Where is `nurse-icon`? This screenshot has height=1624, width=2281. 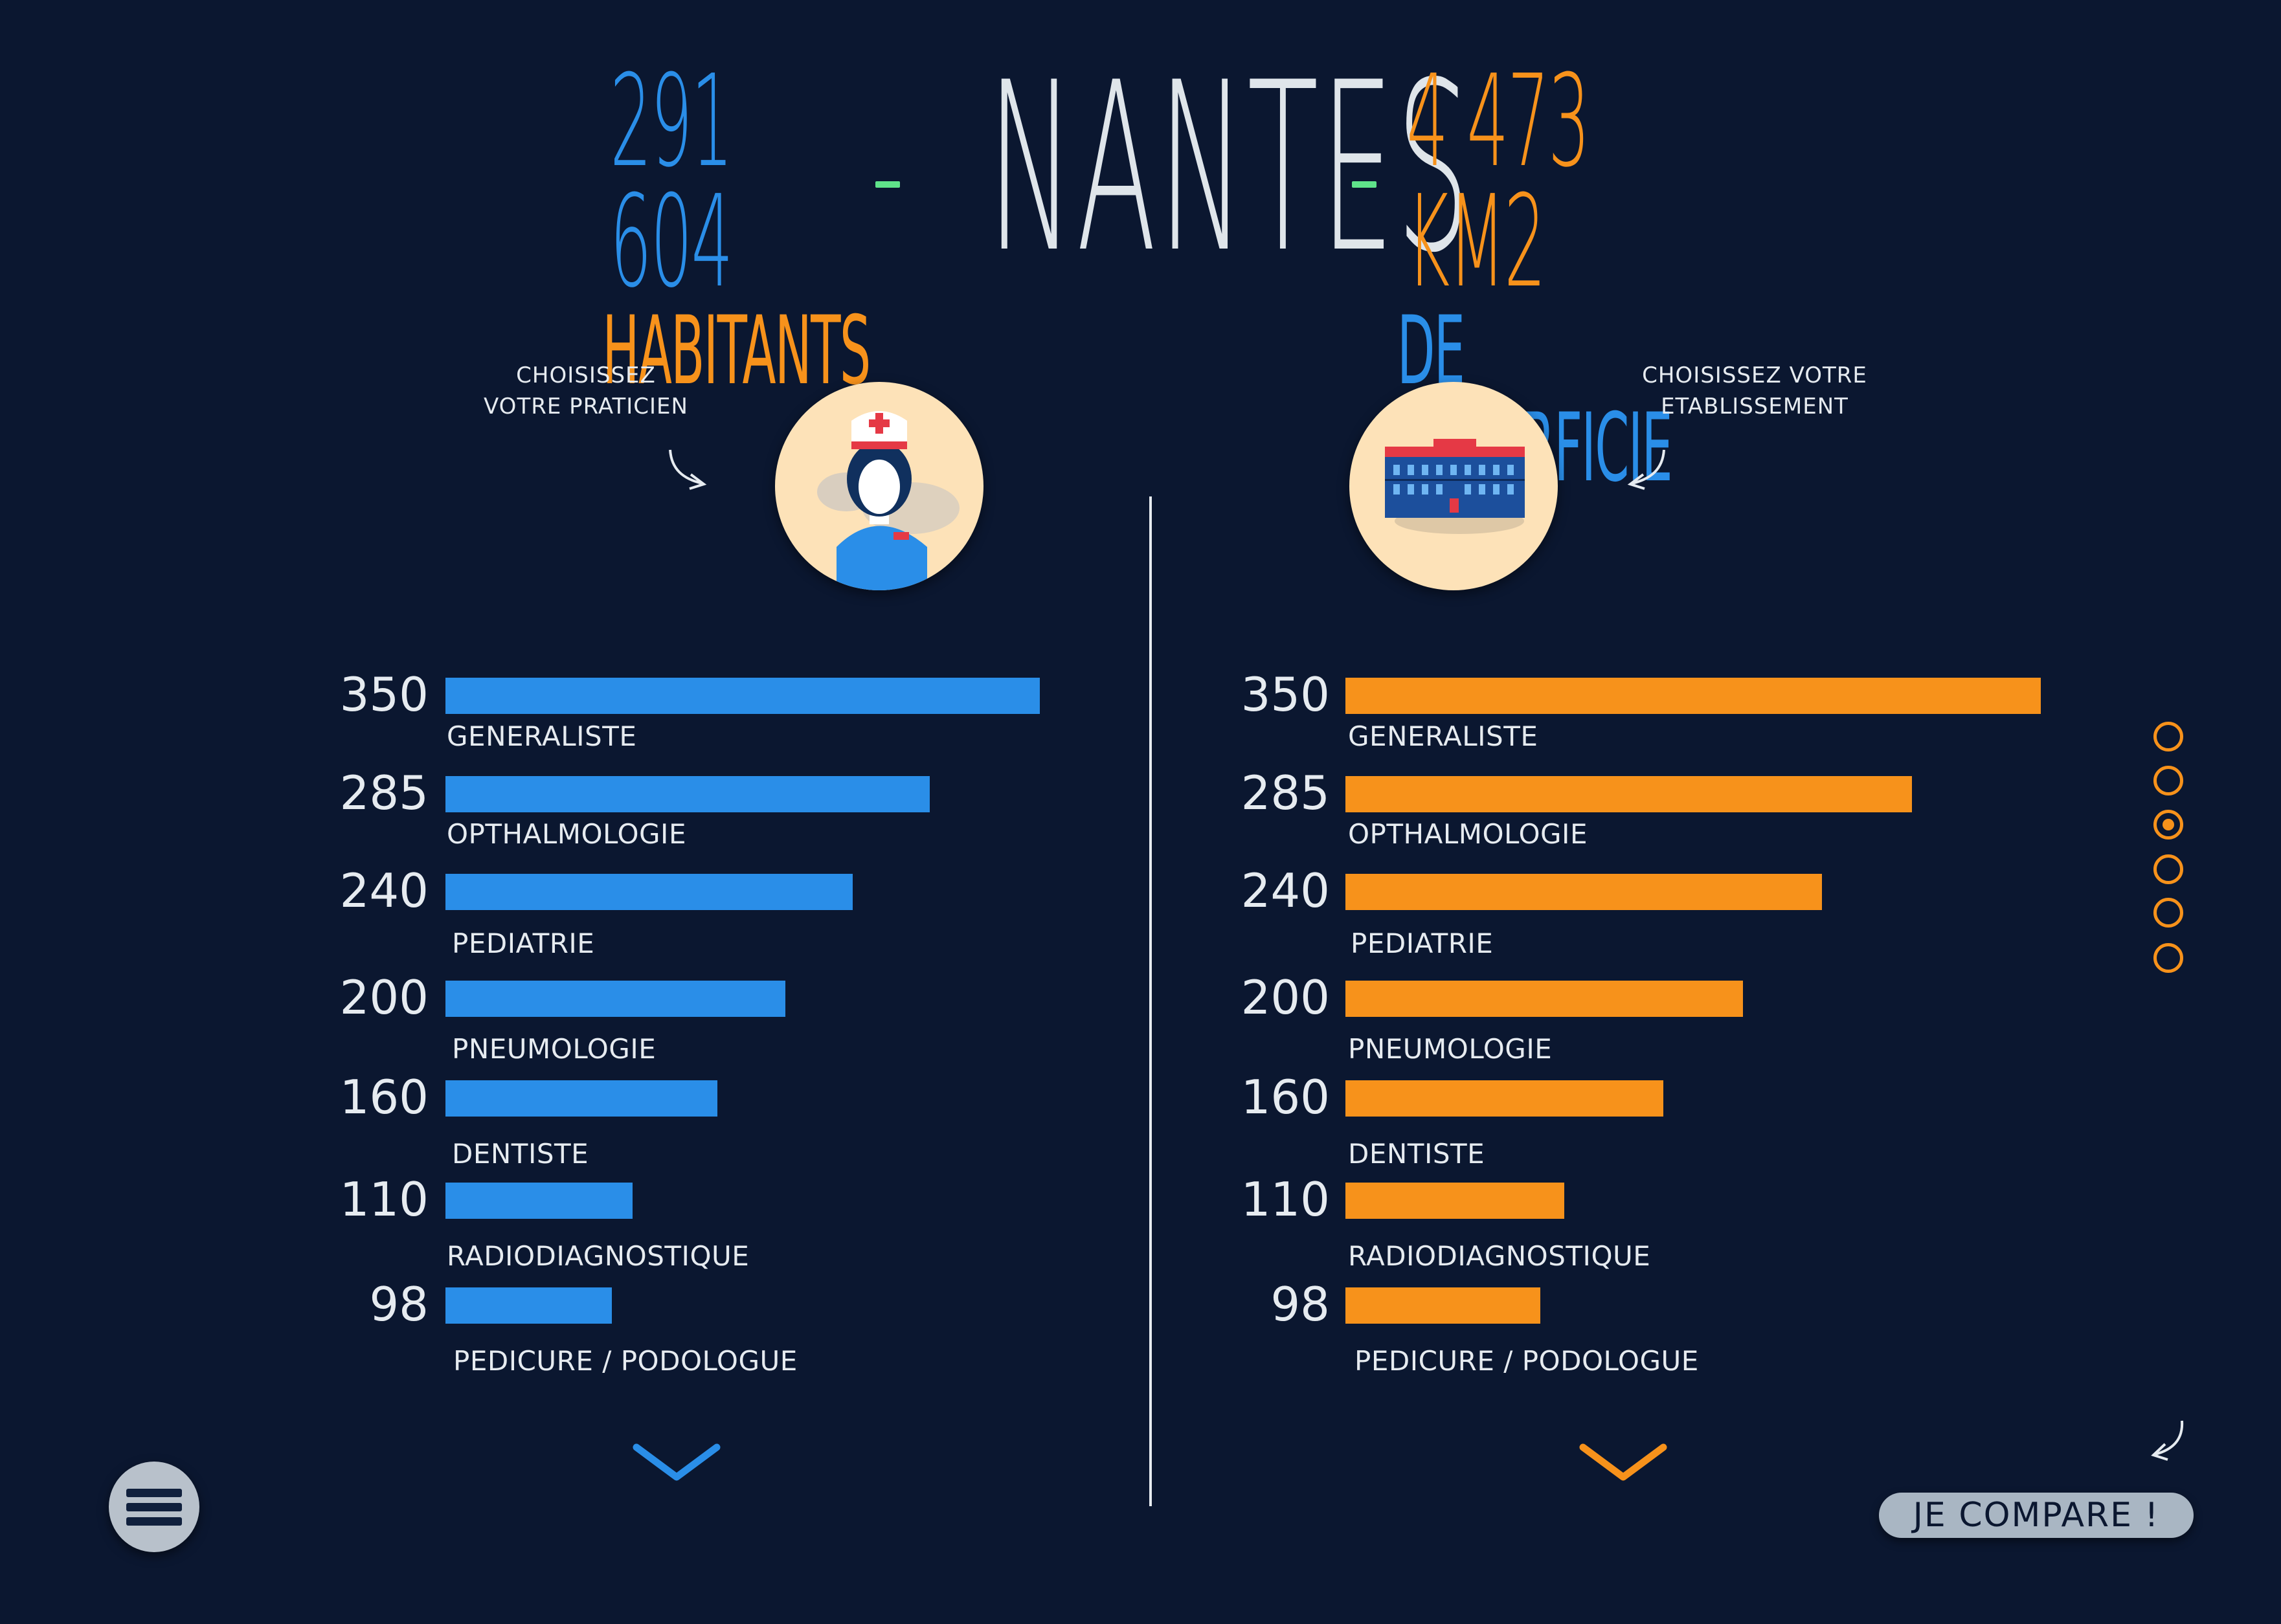 nurse-icon is located at coordinates (879, 486).